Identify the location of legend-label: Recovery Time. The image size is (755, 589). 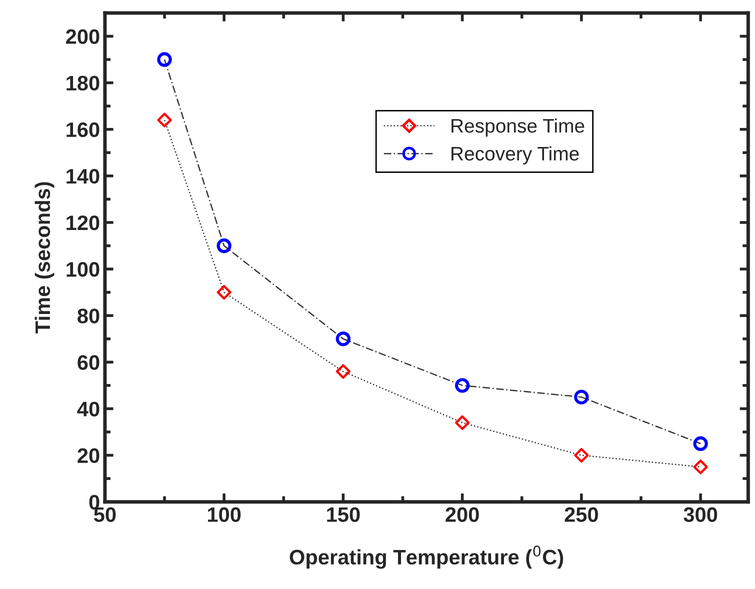
(515, 155).